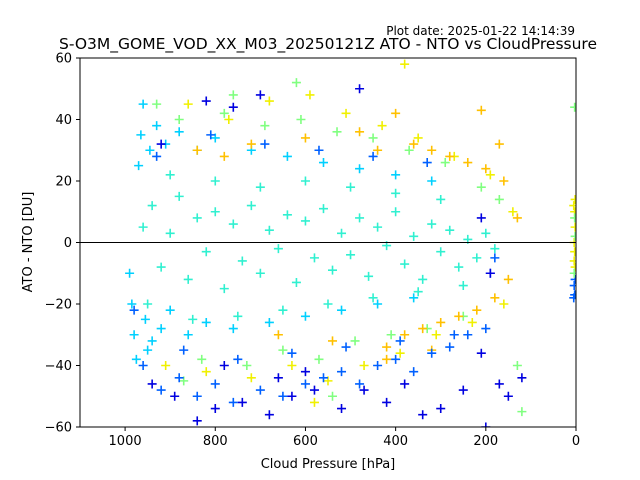 This screenshot has height=480, width=640. Describe the element at coordinates (485, 441) in the screenshot. I see `x-tick-label: 200` at that location.